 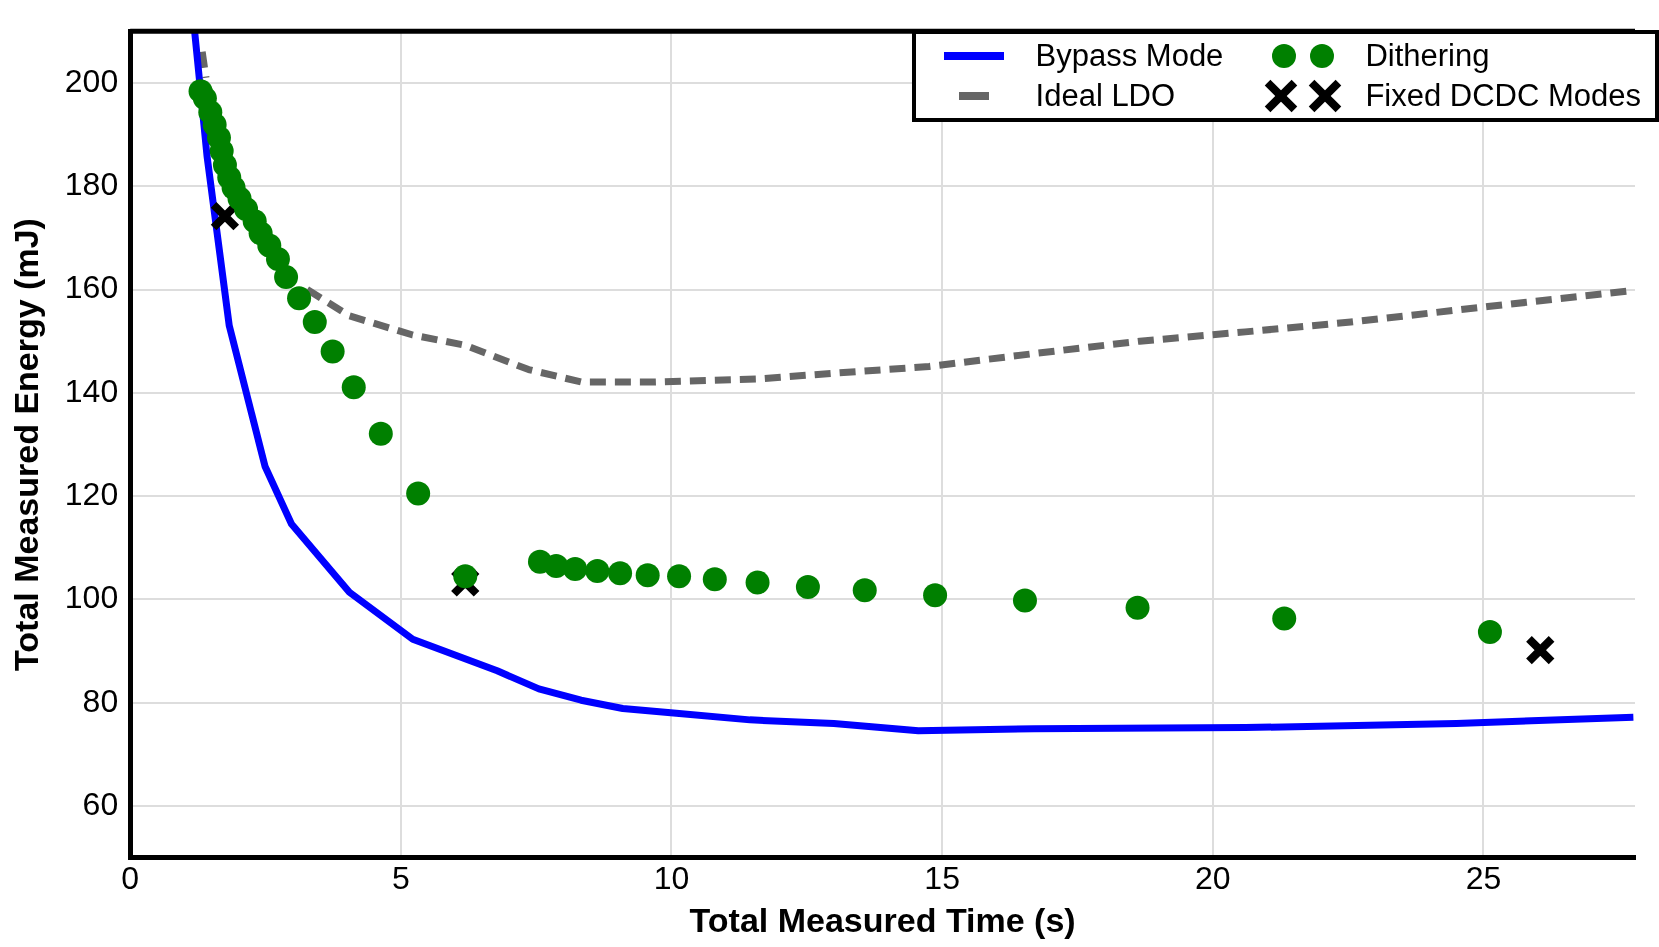 I want to click on x-tick-label: 10, so click(x=671, y=877).